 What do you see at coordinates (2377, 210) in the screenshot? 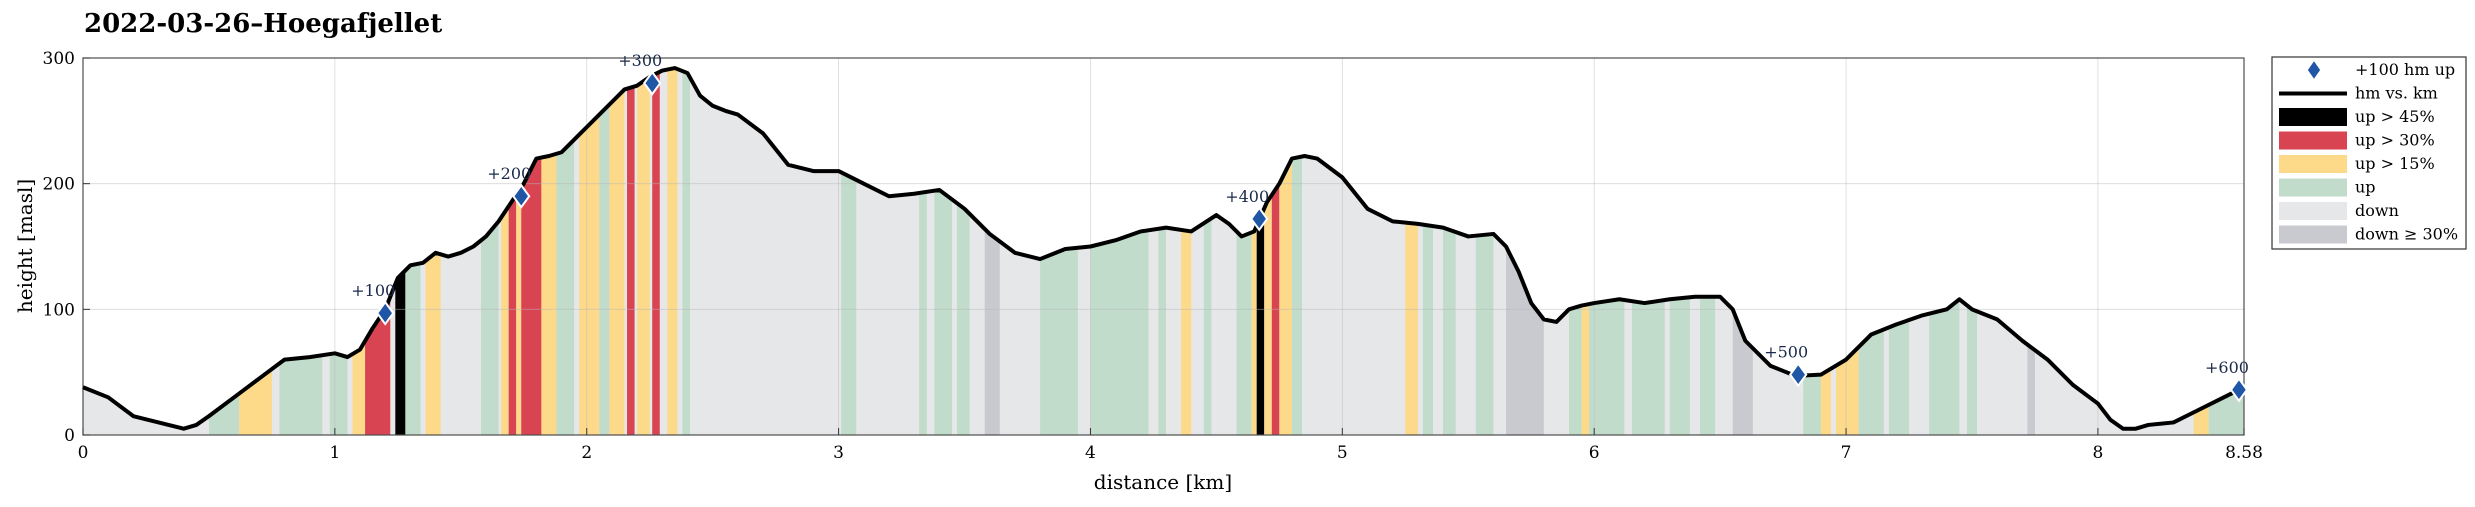
I see `legend-label: down` at bounding box center [2377, 210].